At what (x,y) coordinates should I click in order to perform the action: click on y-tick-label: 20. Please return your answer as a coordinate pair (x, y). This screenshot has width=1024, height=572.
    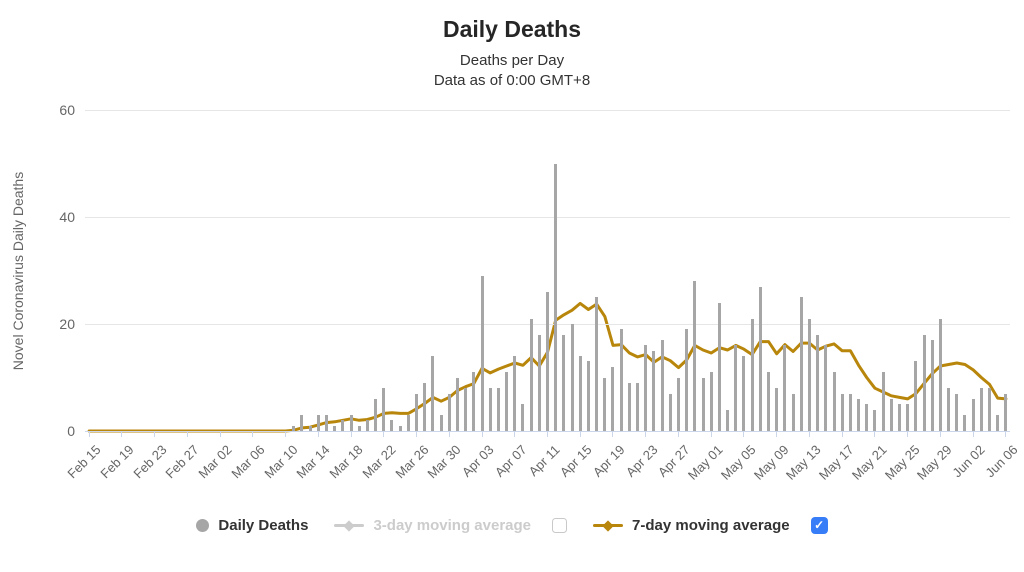
    Looking at the image, I should click on (67, 324).